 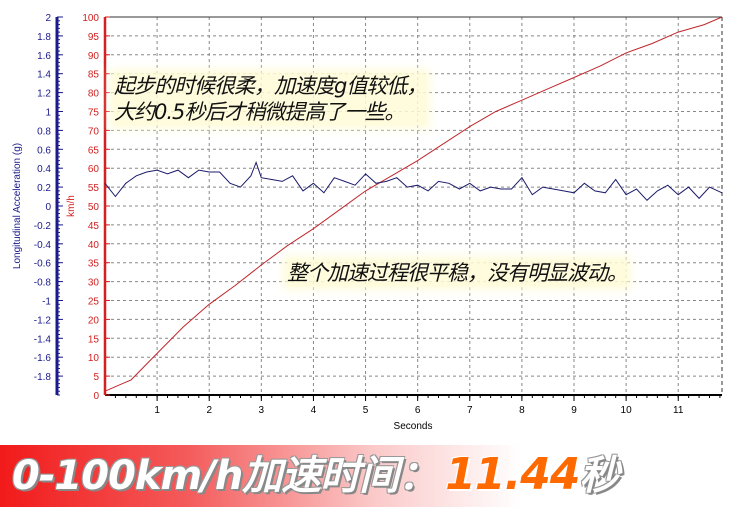 What do you see at coordinates (43, 245) in the screenshot?
I see `accel-tick-label: -0.4` at bounding box center [43, 245].